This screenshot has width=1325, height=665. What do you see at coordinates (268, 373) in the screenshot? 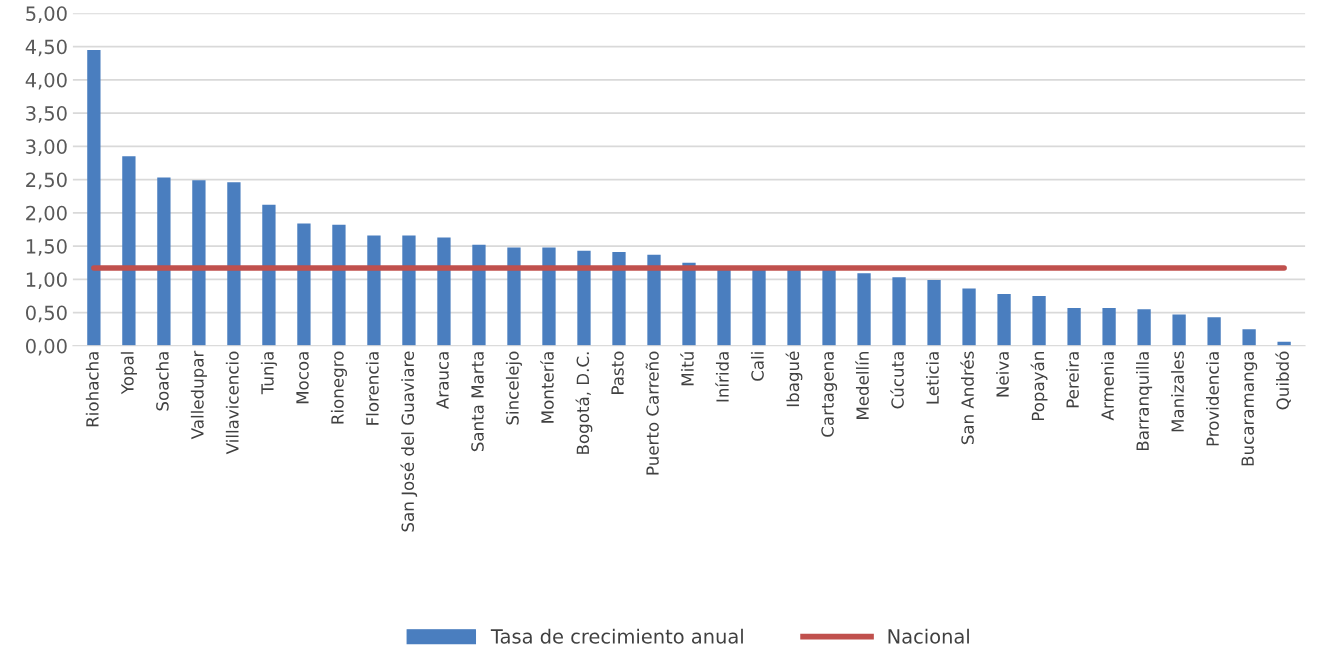
I see `x-tick-label: Tunja` at bounding box center [268, 373].